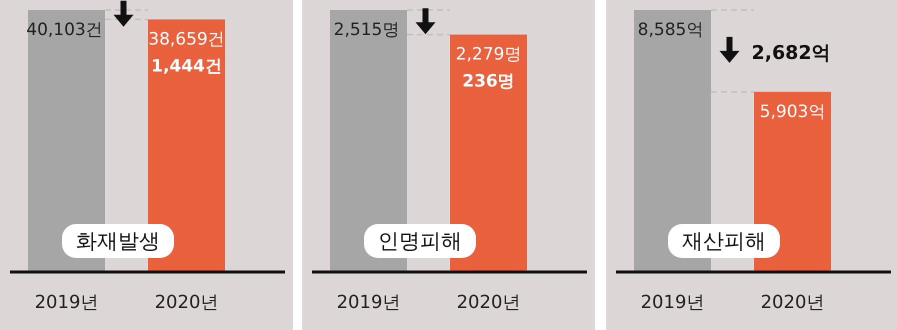 This screenshot has width=897, height=330. I want to click on data-label: 5,903억, so click(793, 112).